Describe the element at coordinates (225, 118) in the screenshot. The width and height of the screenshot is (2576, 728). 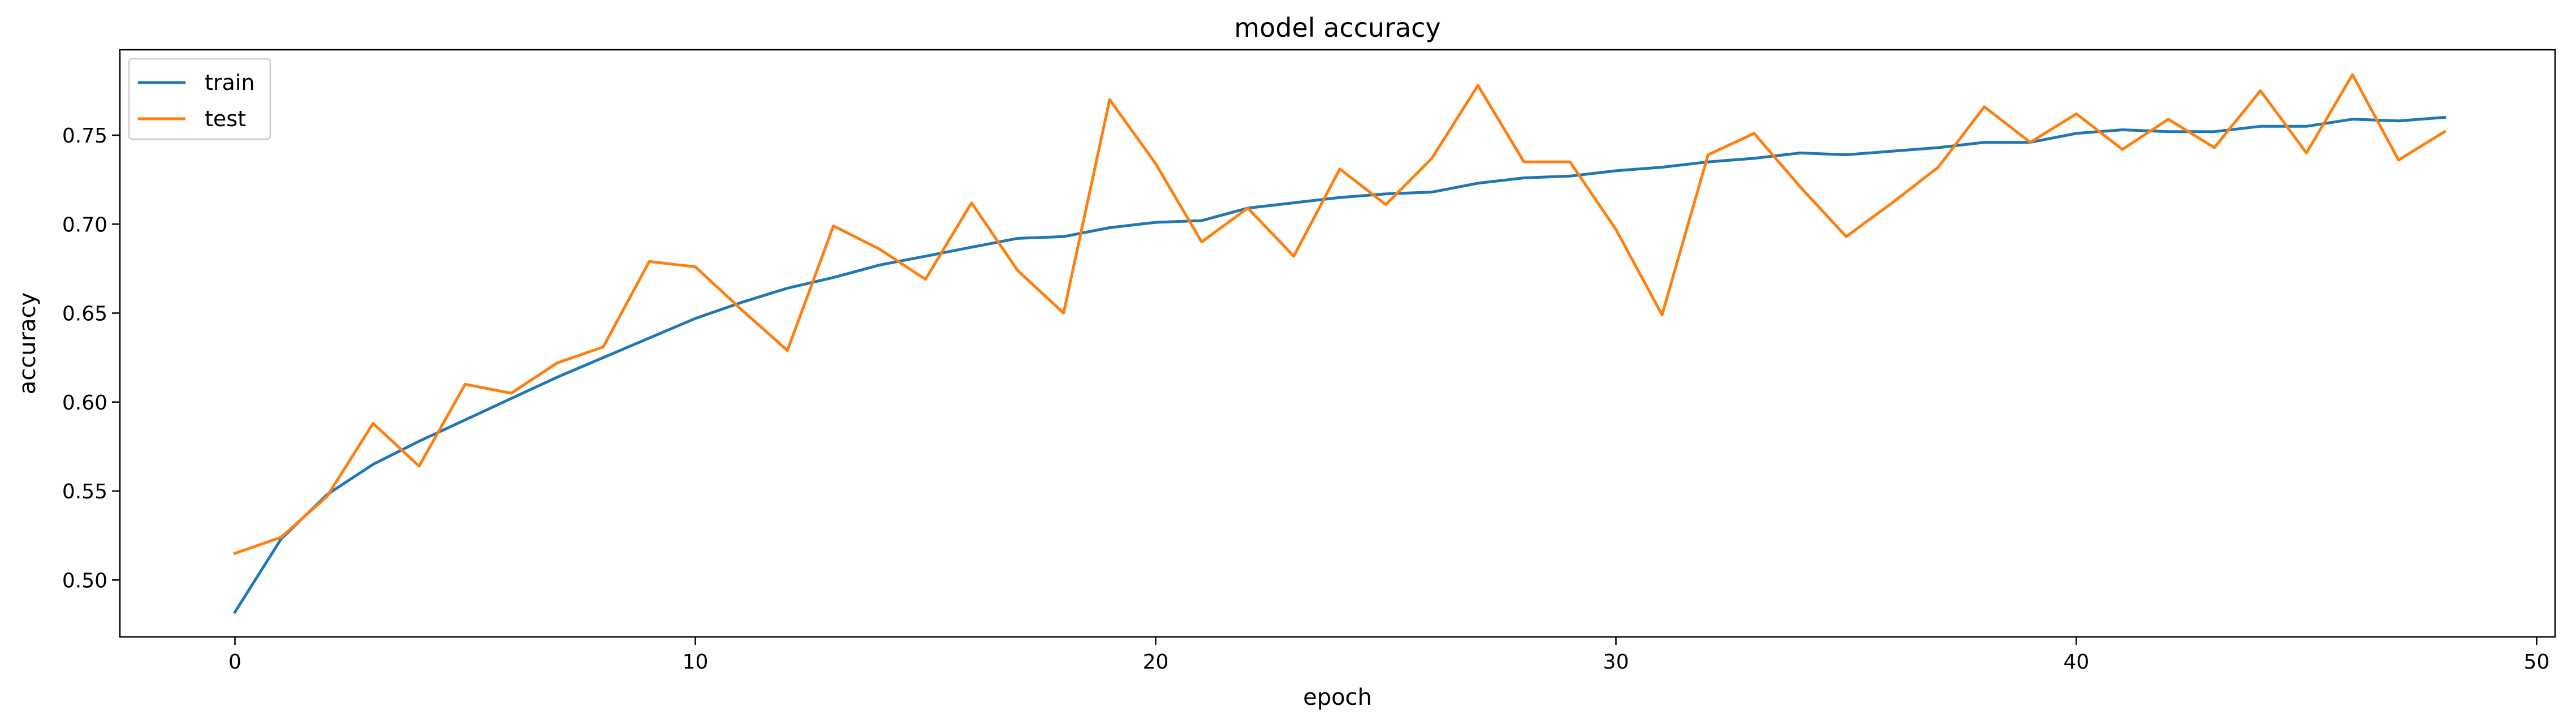
I see `legend-label-test: test` at that location.